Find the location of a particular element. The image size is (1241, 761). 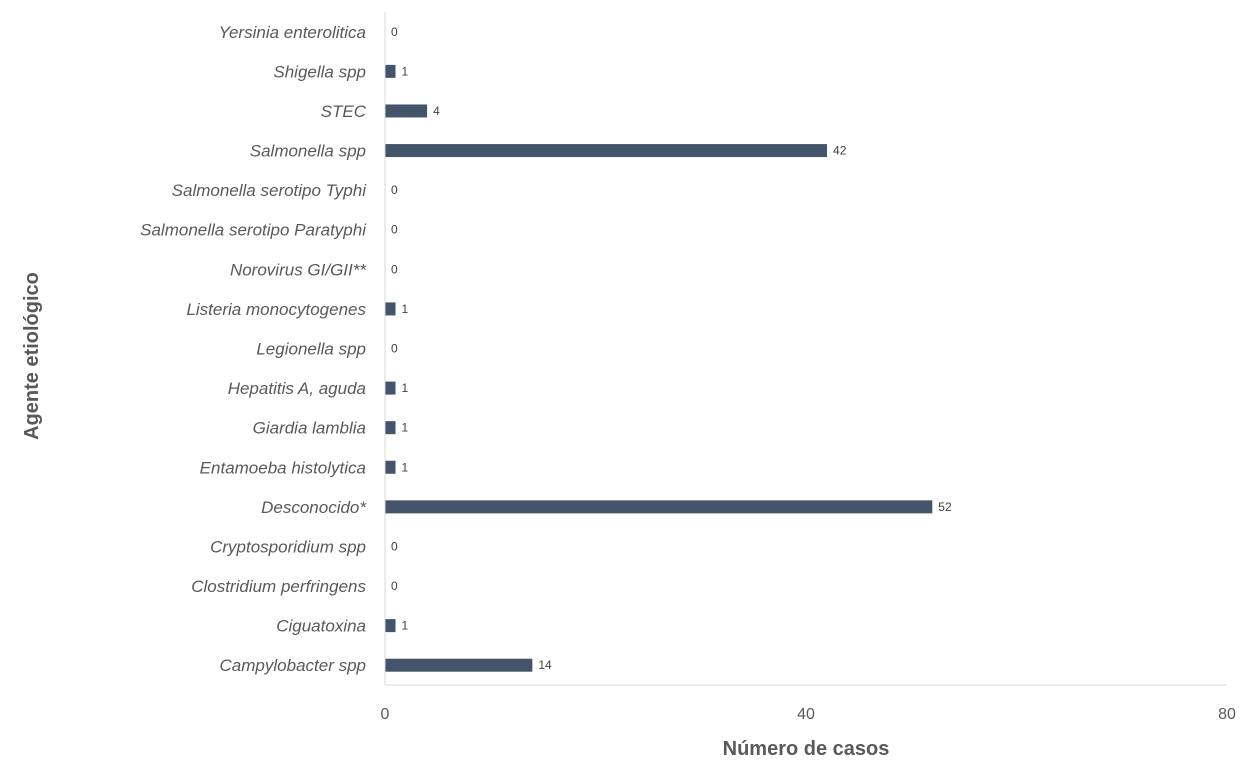

value-label: 52 is located at coordinates (945, 507).